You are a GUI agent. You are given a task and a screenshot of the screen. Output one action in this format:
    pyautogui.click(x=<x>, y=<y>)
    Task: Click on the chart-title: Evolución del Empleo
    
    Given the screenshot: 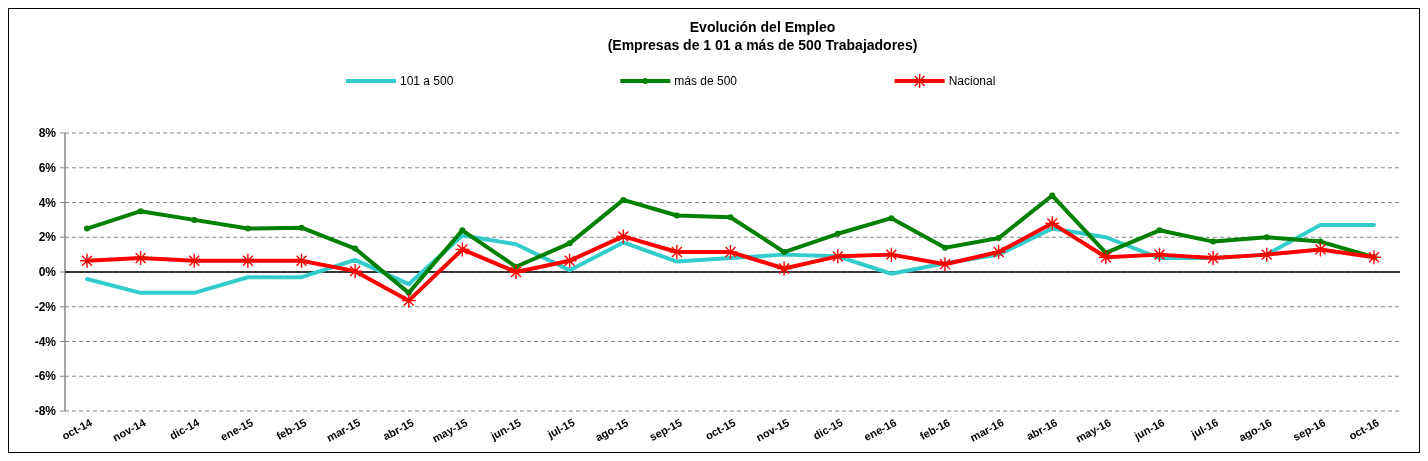 What is the action you would take?
    pyautogui.click(x=762, y=27)
    